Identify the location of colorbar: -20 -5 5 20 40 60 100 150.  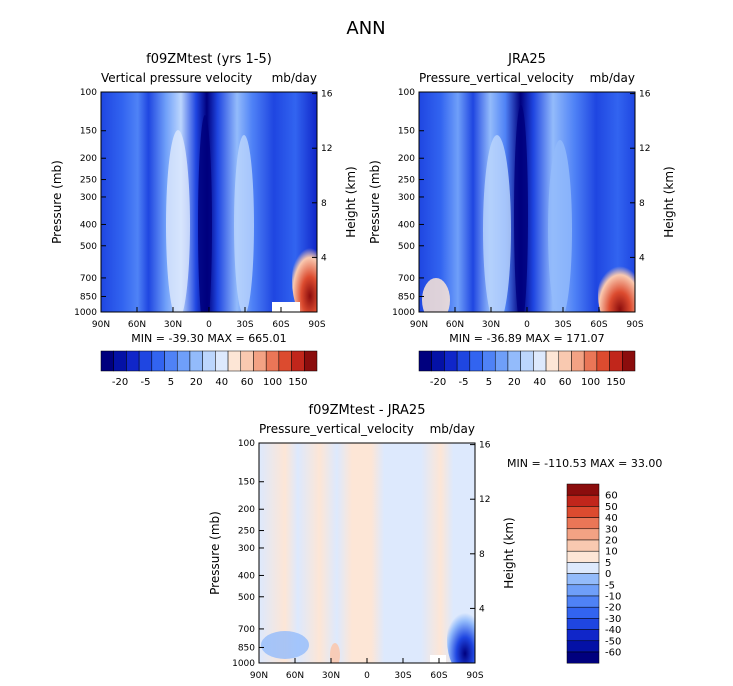
(527, 369).